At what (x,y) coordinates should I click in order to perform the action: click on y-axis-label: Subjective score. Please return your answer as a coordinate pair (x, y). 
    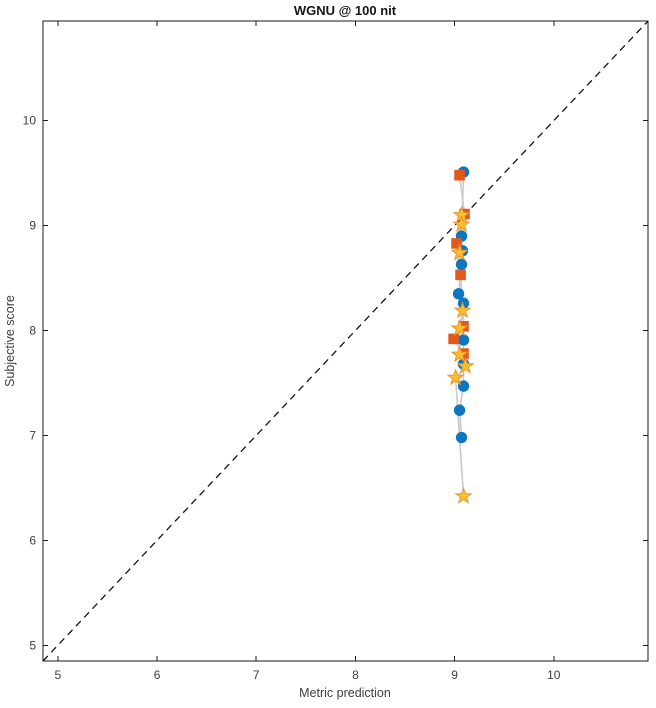
    Looking at the image, I should click on (10, 341).